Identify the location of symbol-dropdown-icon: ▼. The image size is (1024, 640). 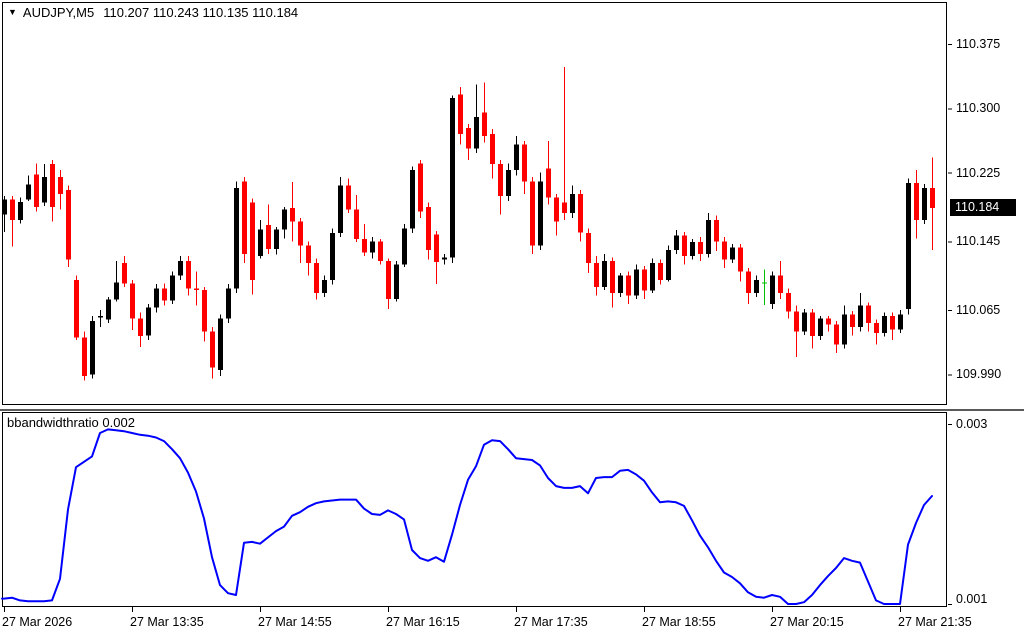
(12, 12).